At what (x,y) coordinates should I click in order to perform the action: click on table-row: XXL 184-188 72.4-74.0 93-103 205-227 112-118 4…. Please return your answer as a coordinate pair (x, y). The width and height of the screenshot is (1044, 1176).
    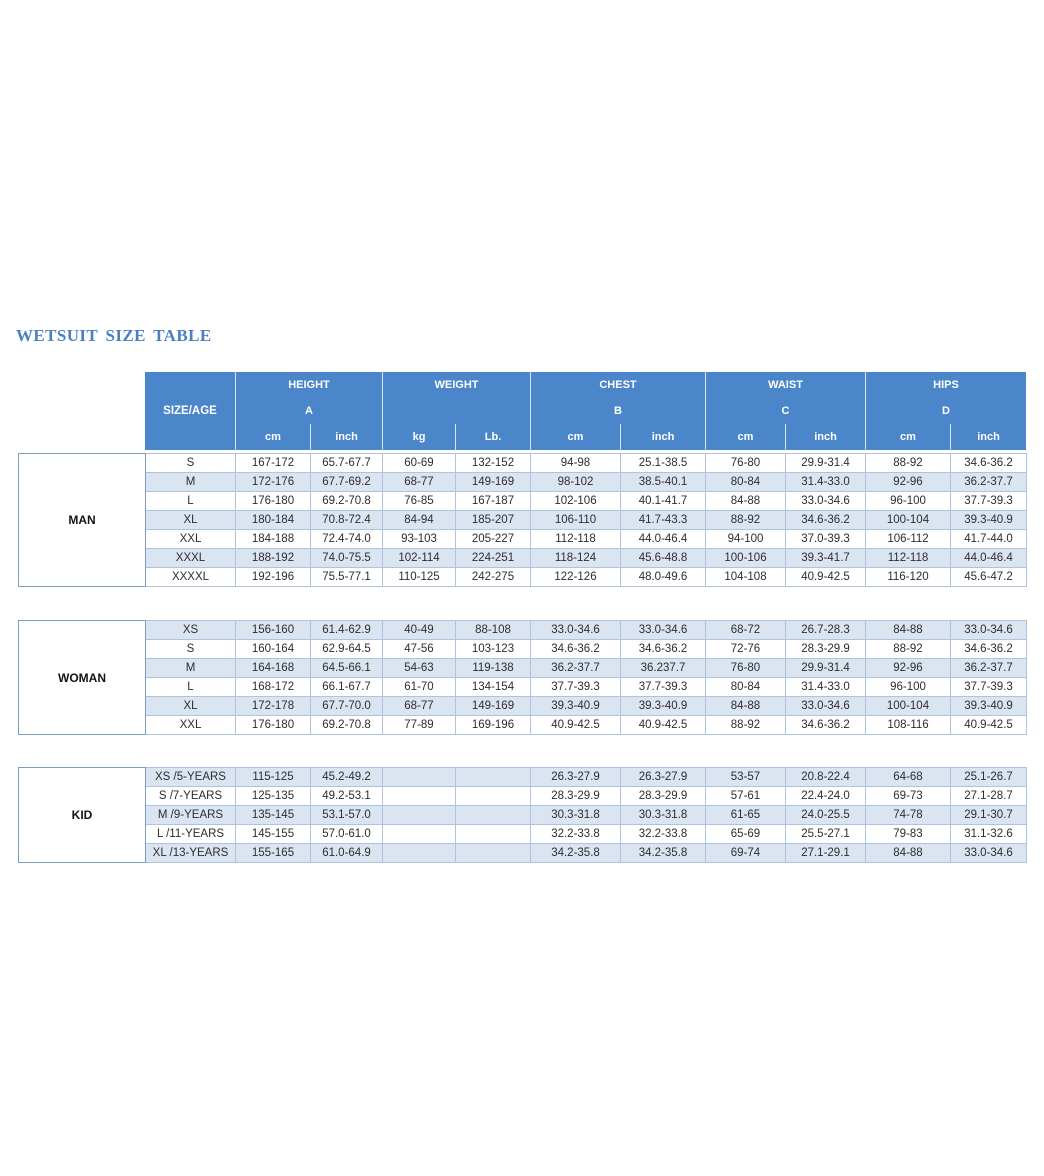
    Looking at the image, I should click on (523, 539).